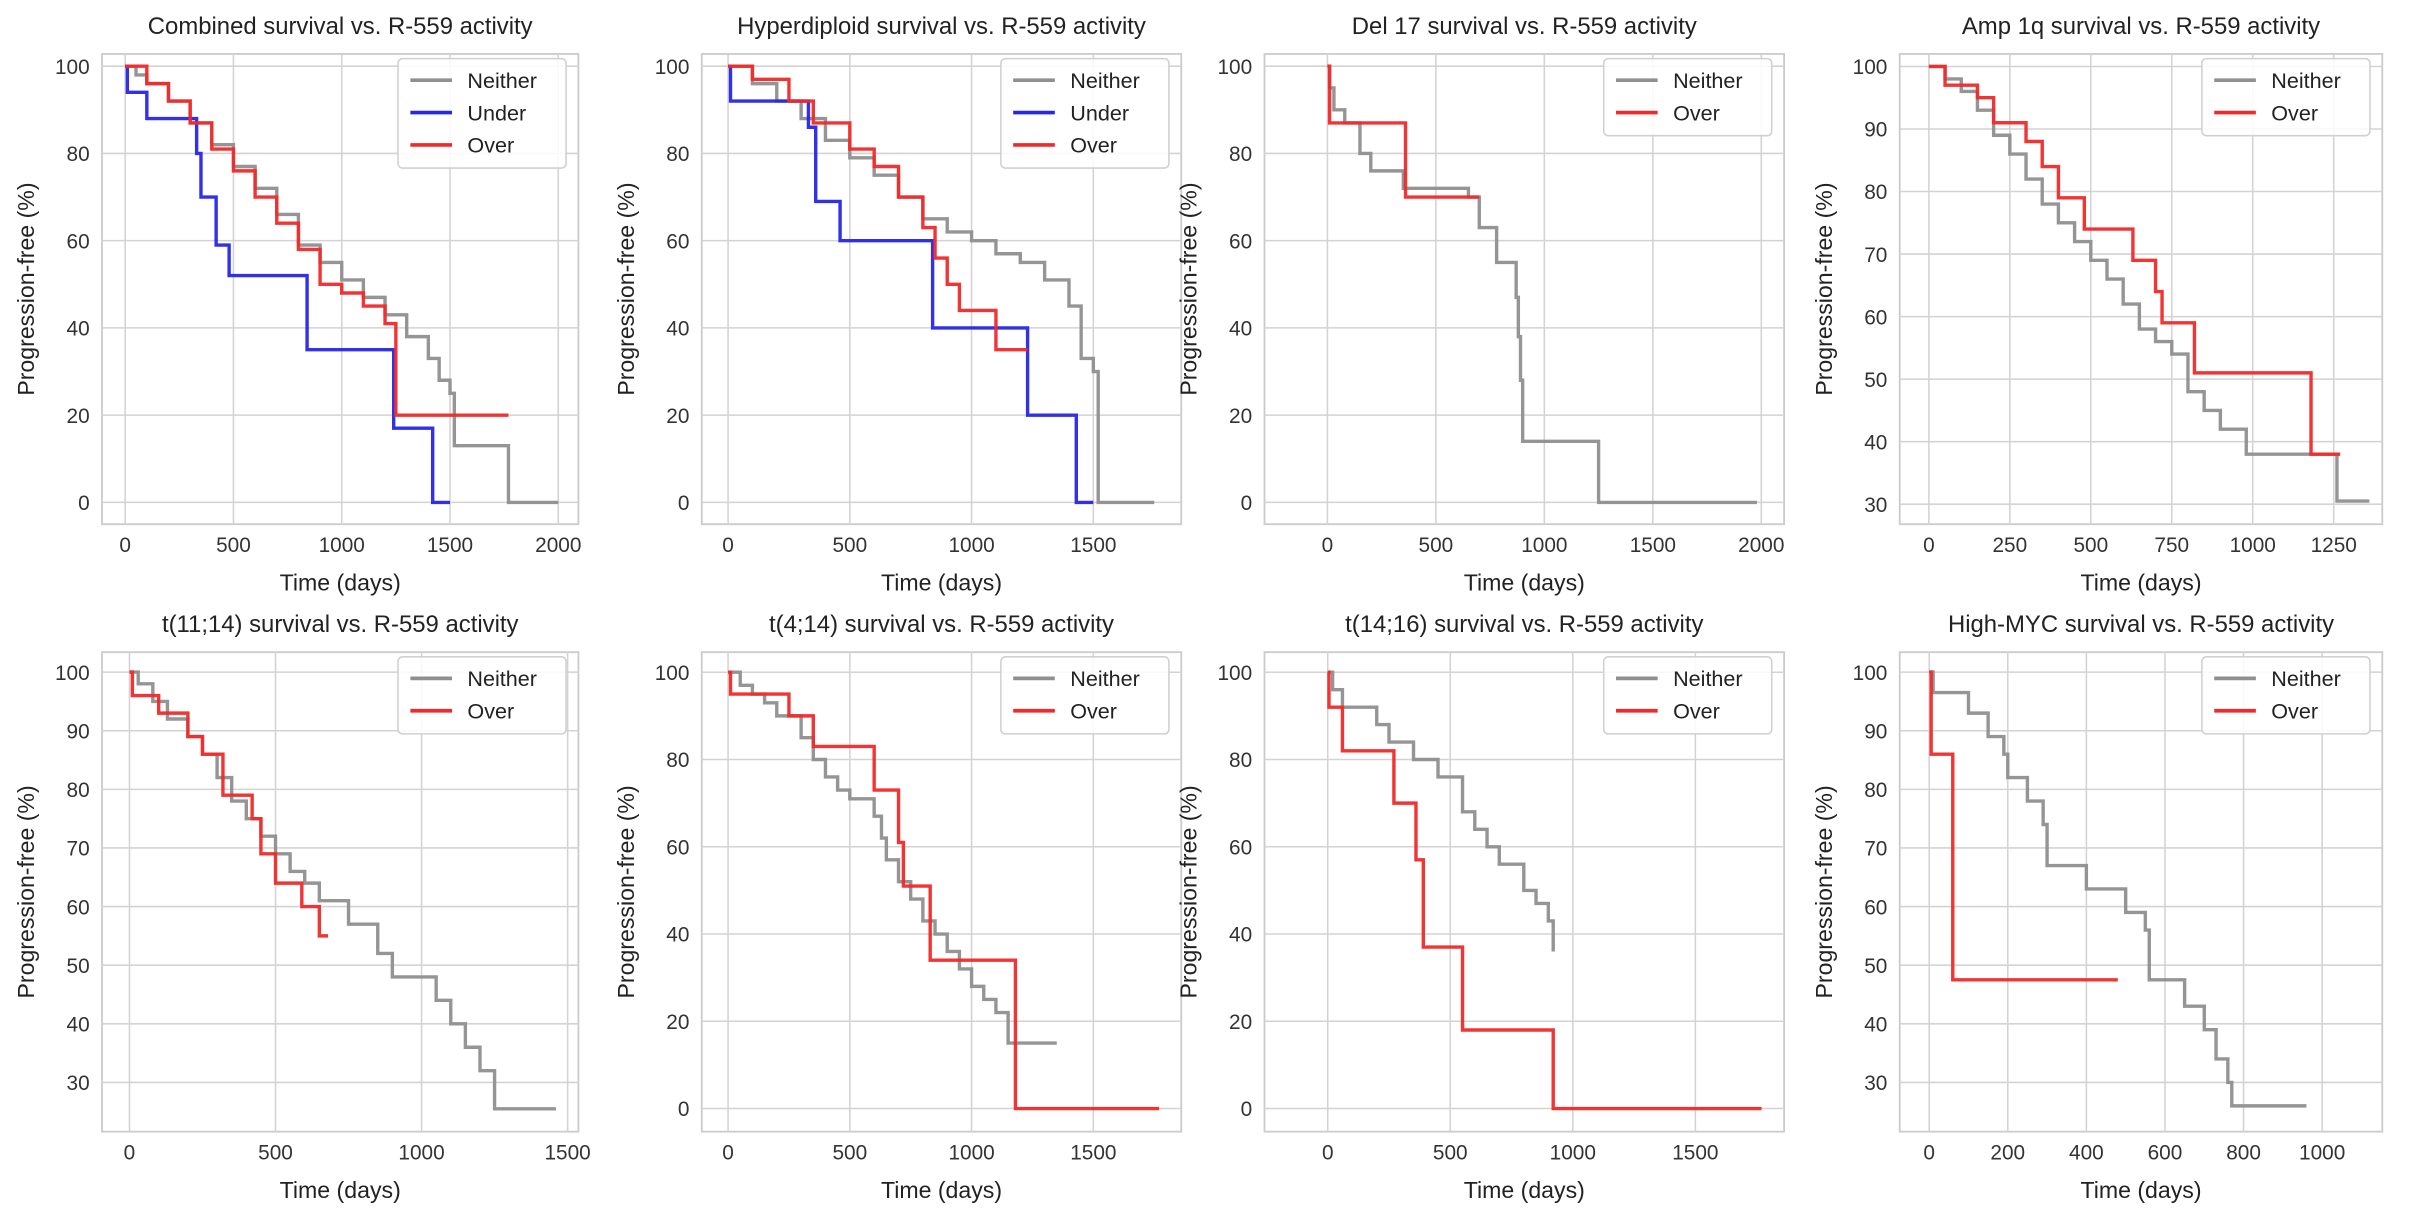  Describe the element at coordinates (2086, 1152) in the screenshot. I see `x-tick-label: 400` at that location.